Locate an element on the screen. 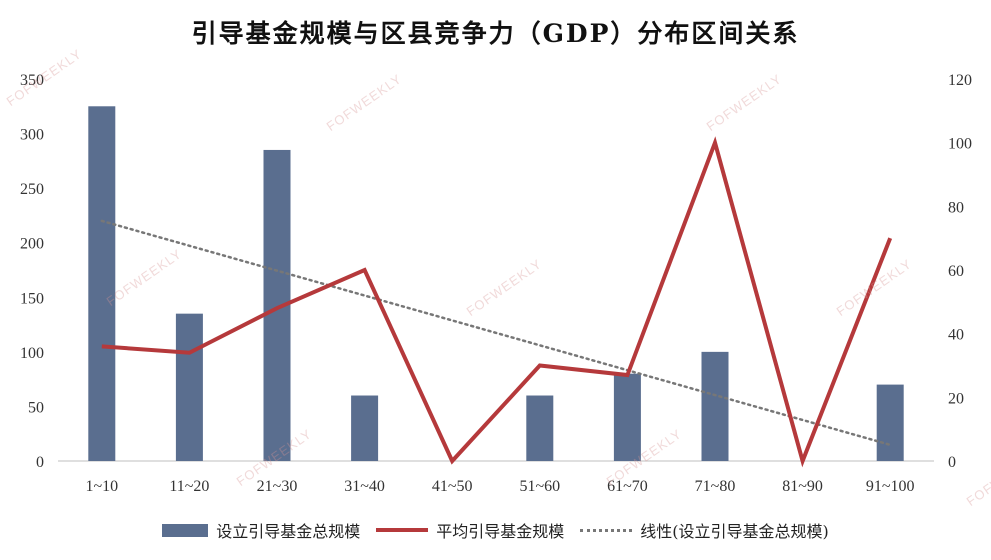 Image resolution: width=991 pixels, height=560 pixels. y-left-tick-label: 150 is located at coordinates (32, 298).